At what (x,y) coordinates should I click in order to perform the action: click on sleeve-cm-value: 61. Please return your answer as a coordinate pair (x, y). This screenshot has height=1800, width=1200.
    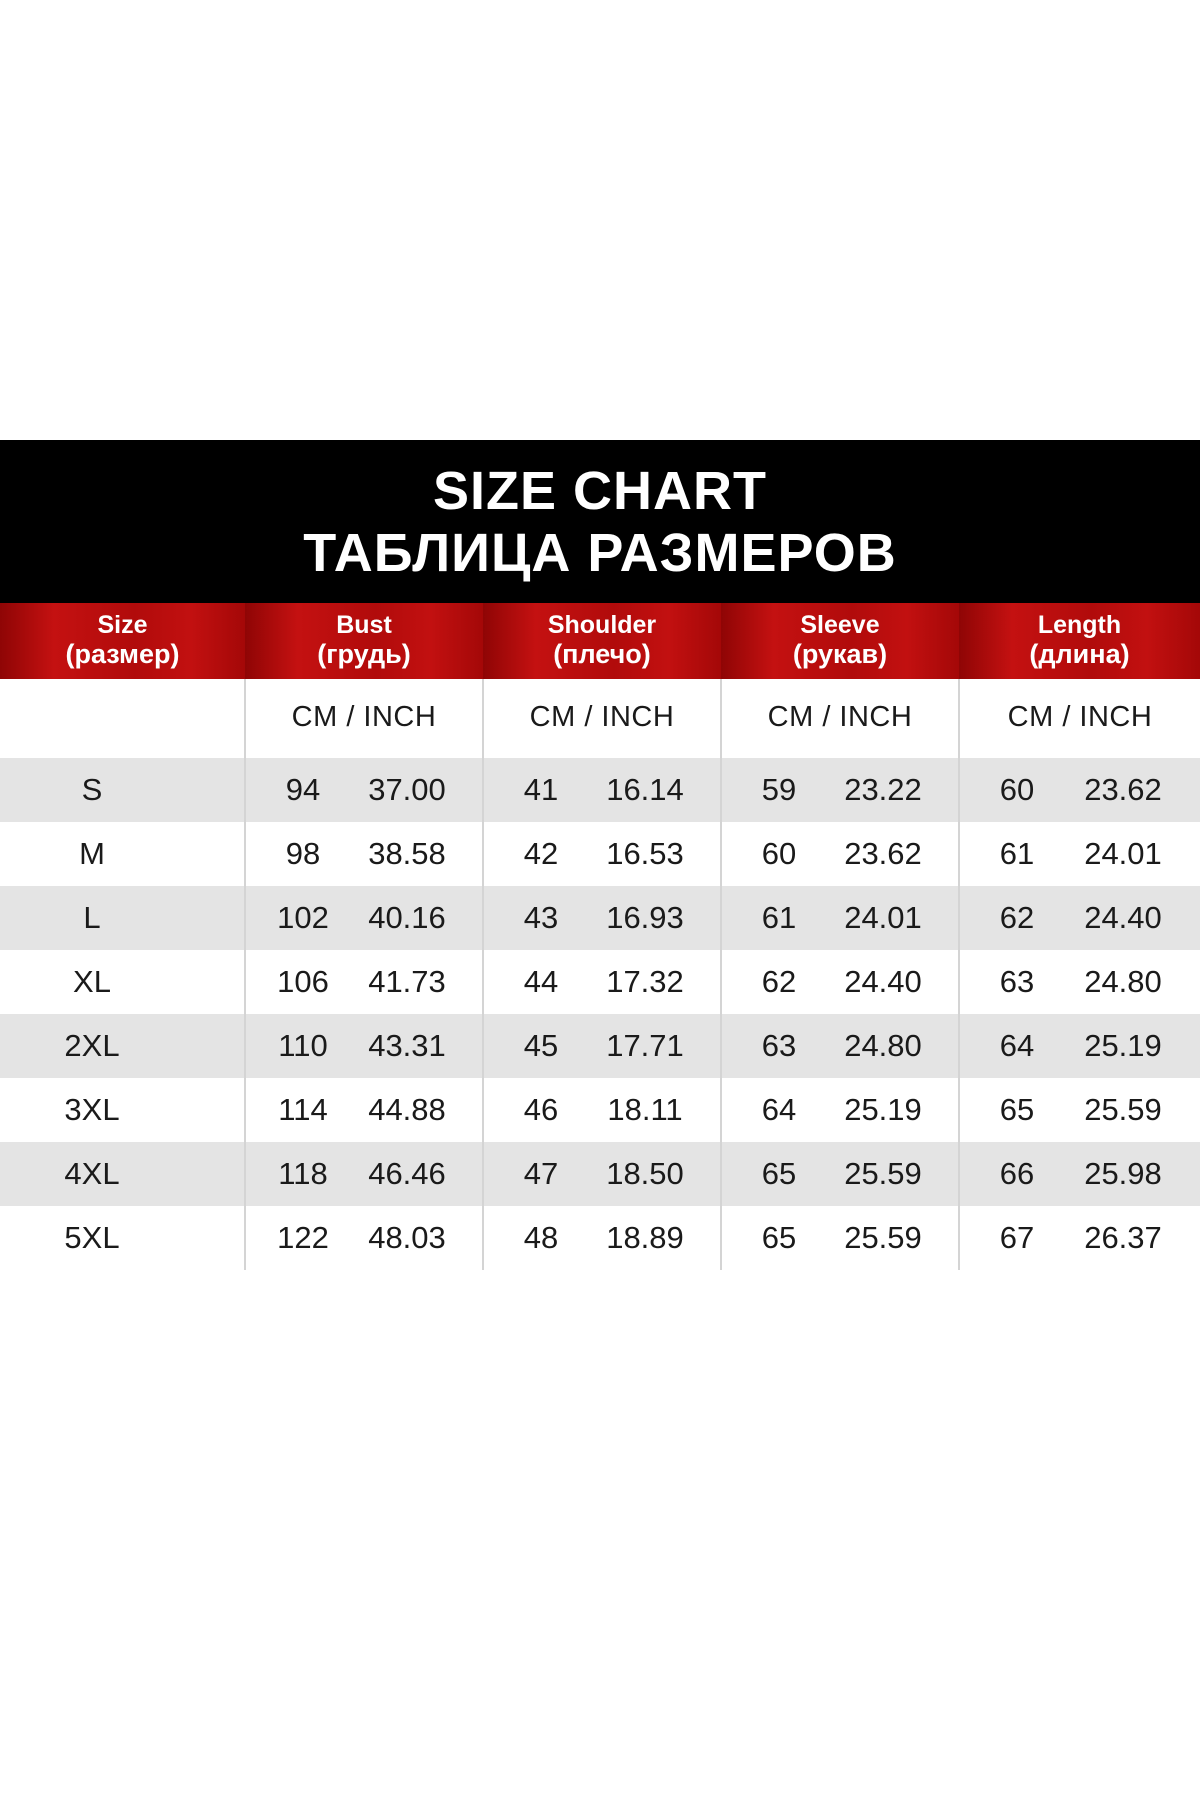
    Looking at the image, I should click on (779, 917).